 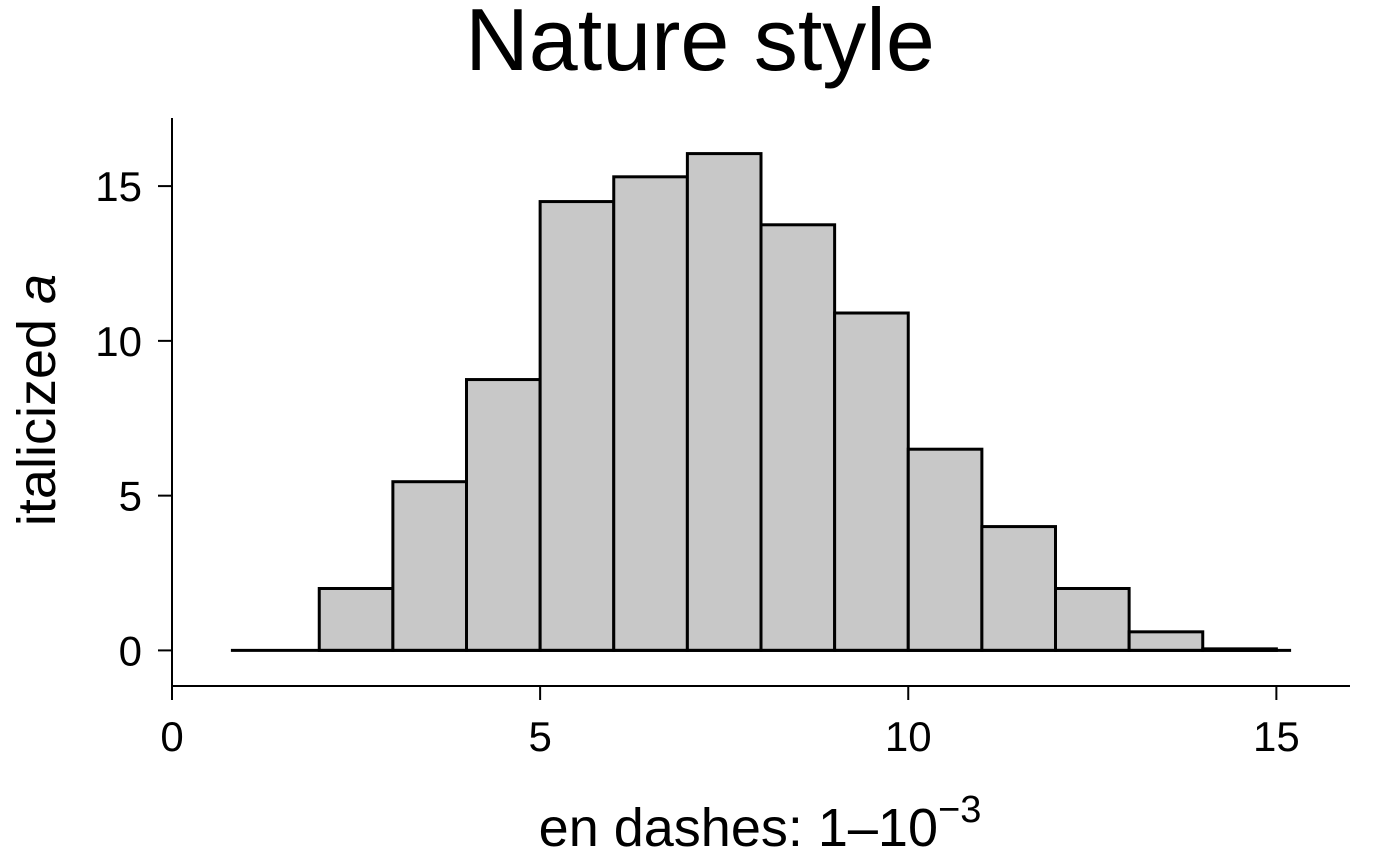 What do you see at coordinates (959, 810) in the screenshot?
I see `x-axis-label-exponent: −3` at bounding box center [959, 810].